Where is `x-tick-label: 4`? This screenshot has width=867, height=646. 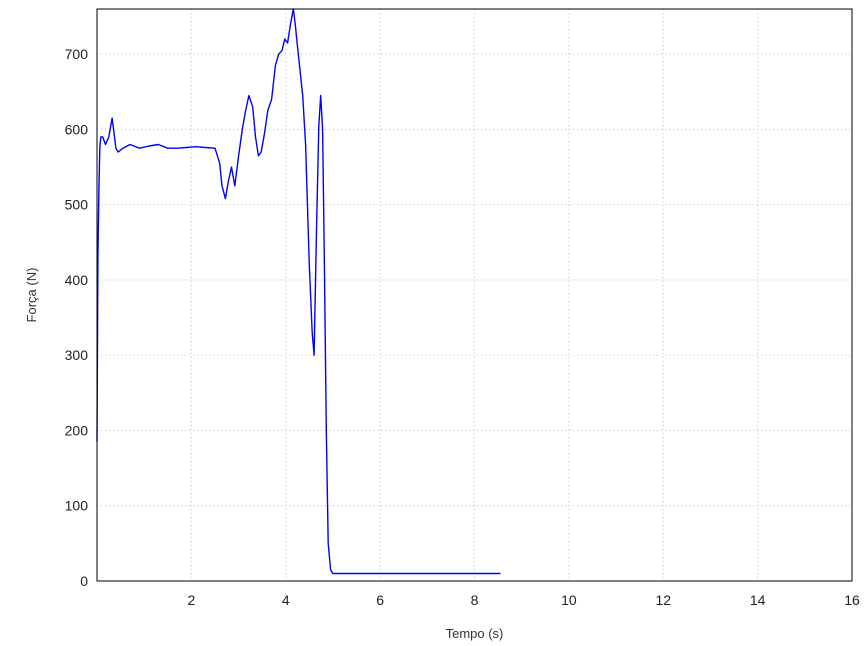
x-tick-label: 4 is located at coordinates (286, 600).